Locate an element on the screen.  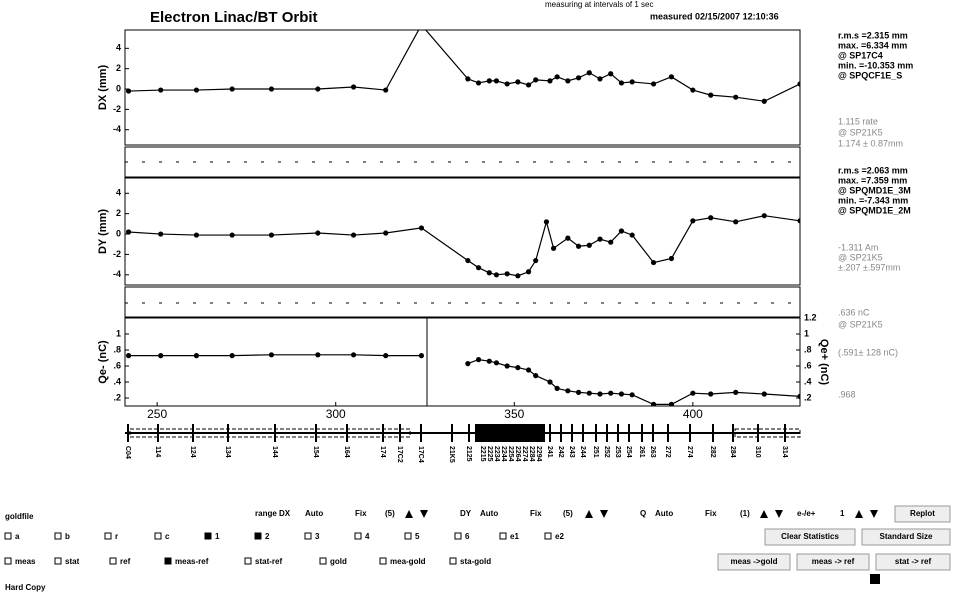
checkbox-label: gold is located at coordinates (338, 561).